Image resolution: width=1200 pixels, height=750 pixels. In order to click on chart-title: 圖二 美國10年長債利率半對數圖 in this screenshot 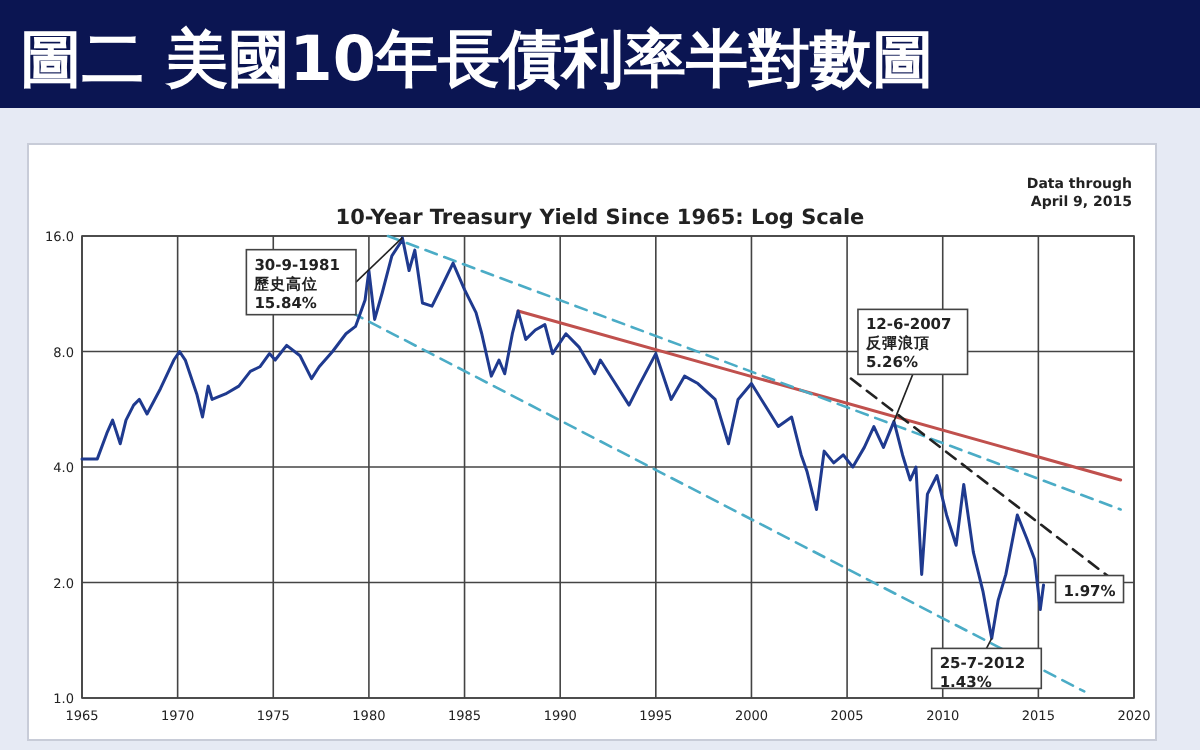, I will do `click(477, 60)`.